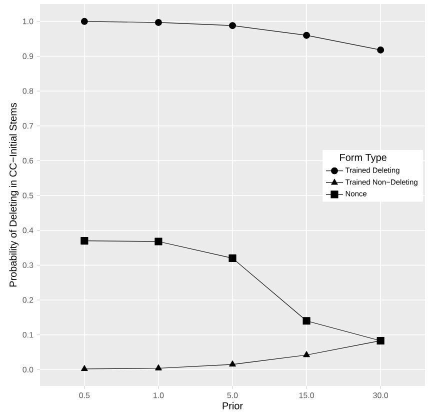  Describe the element at coordinates (232, 406) in the screenshot. I see `x-axis-title: Prior` at that location.